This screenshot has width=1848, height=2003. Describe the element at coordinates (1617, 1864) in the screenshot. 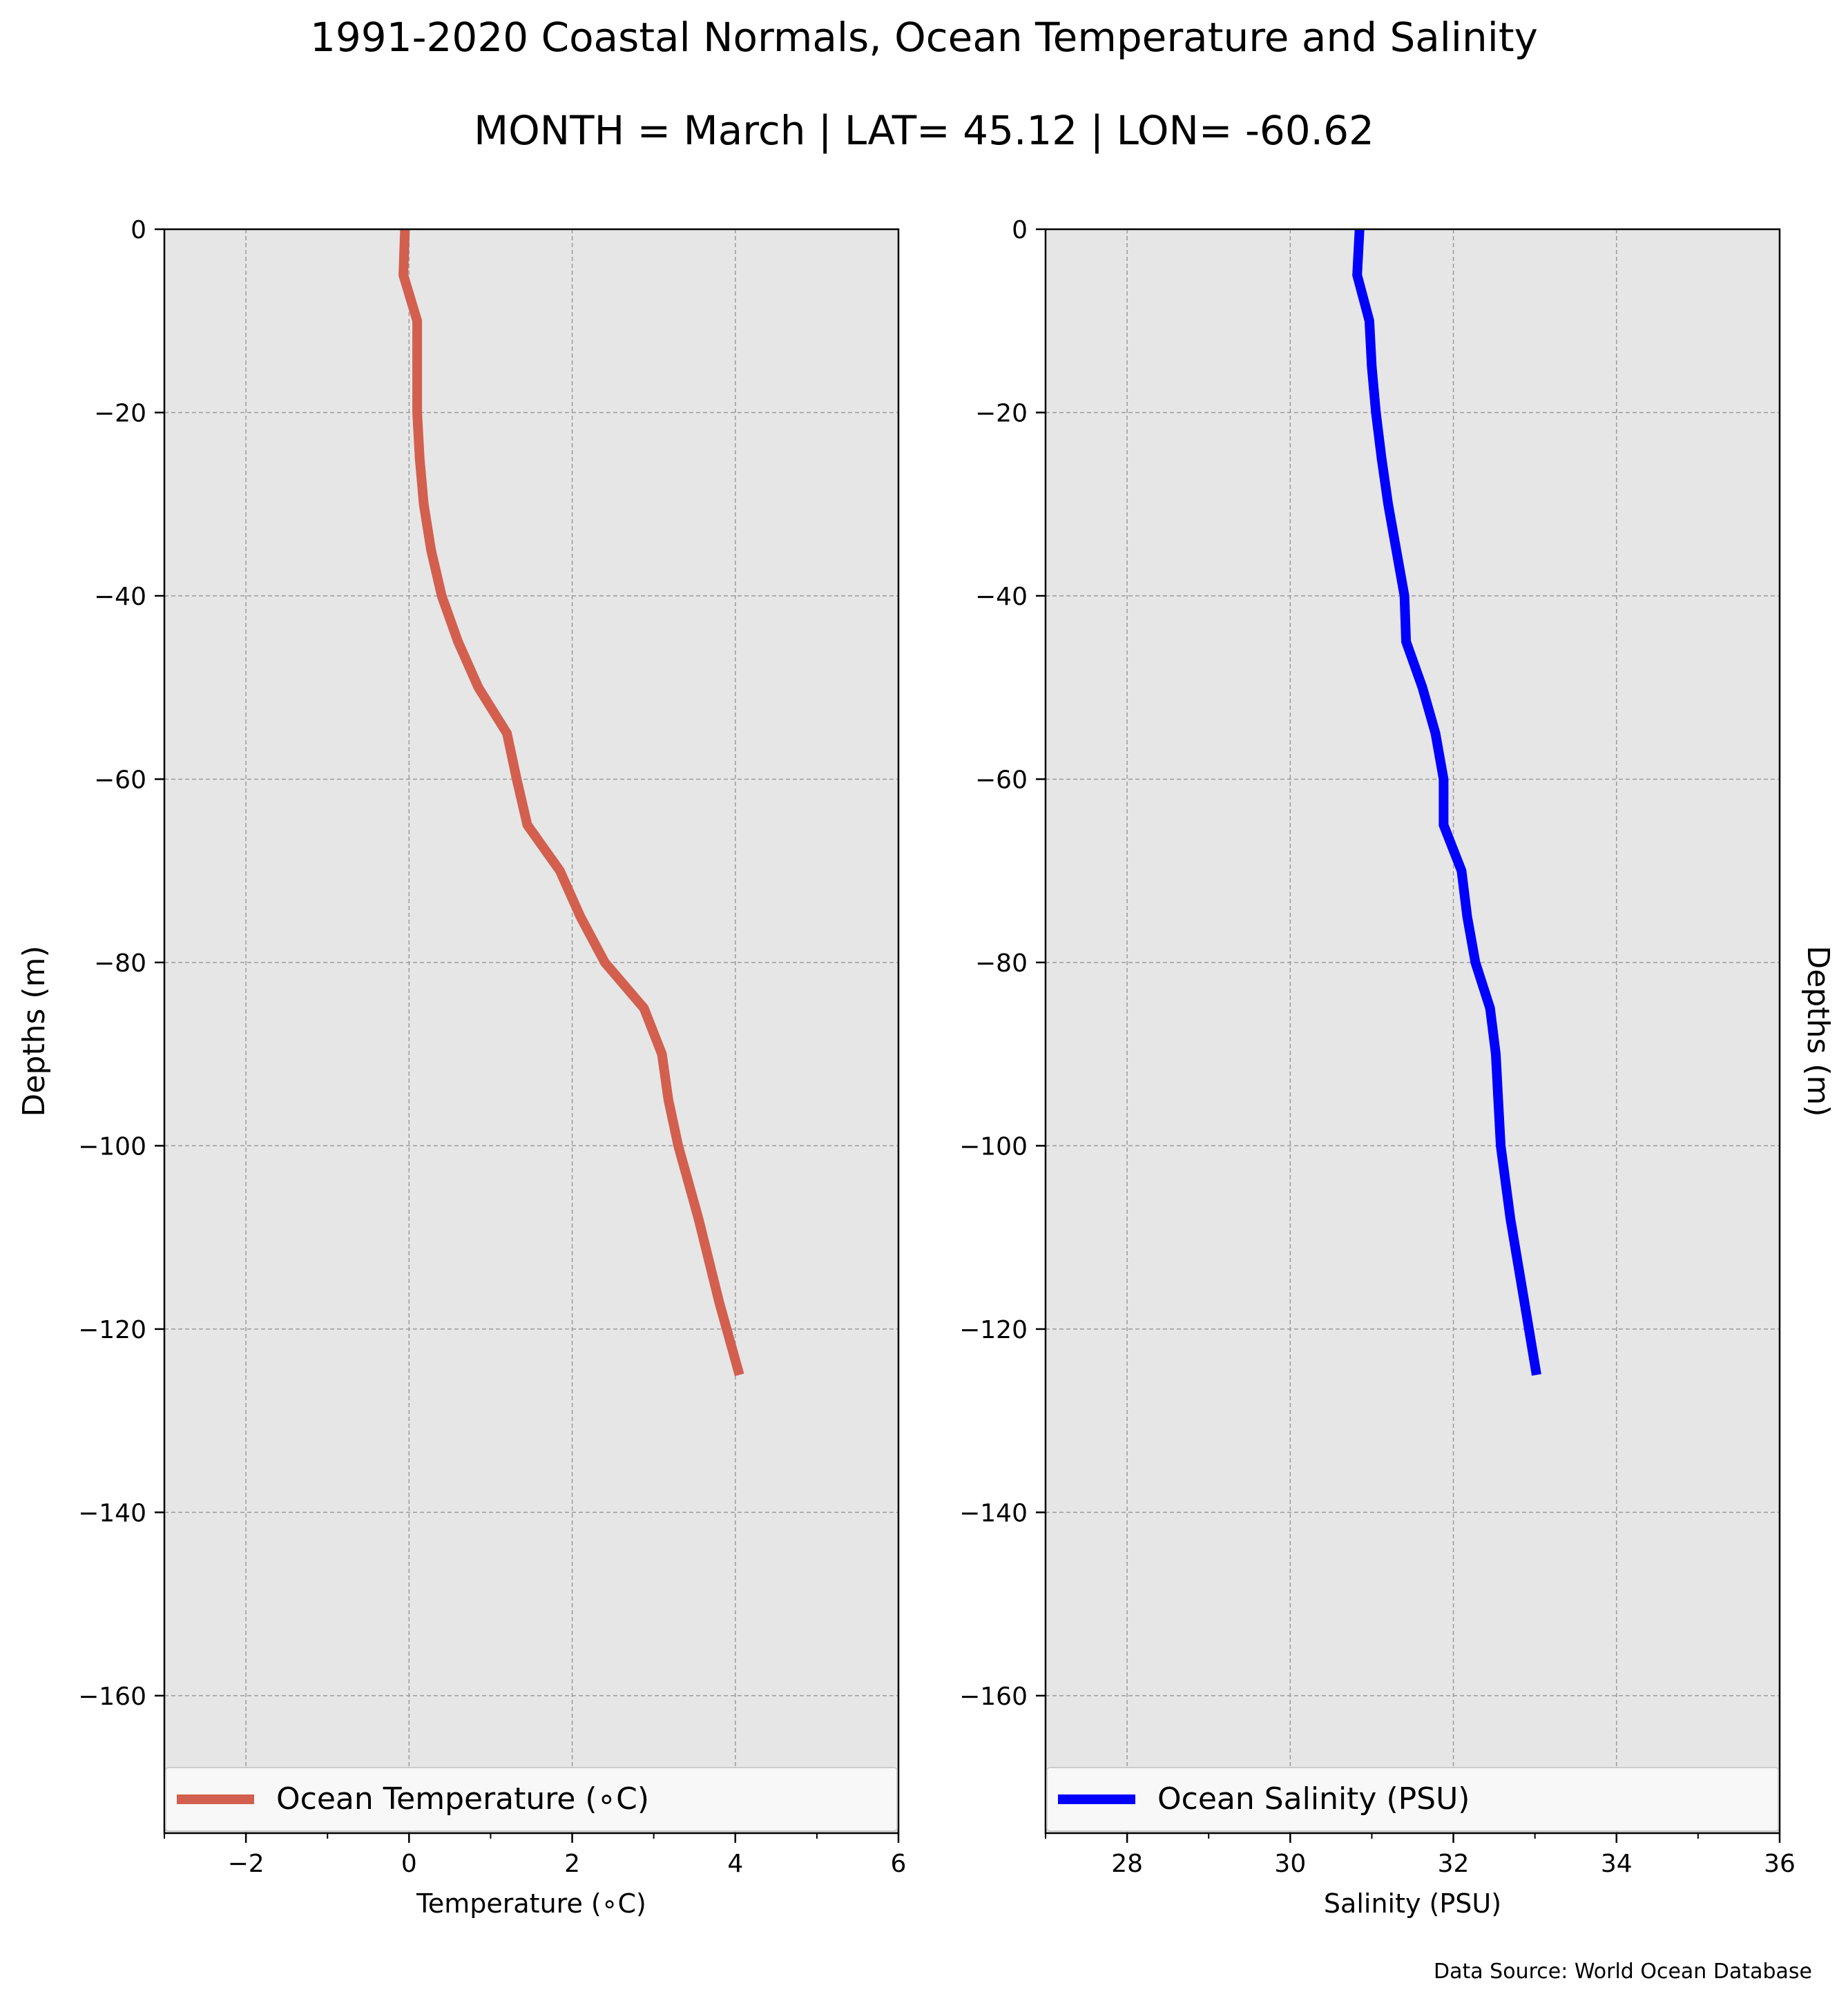

I see `x-tick-label: 34` at that location.